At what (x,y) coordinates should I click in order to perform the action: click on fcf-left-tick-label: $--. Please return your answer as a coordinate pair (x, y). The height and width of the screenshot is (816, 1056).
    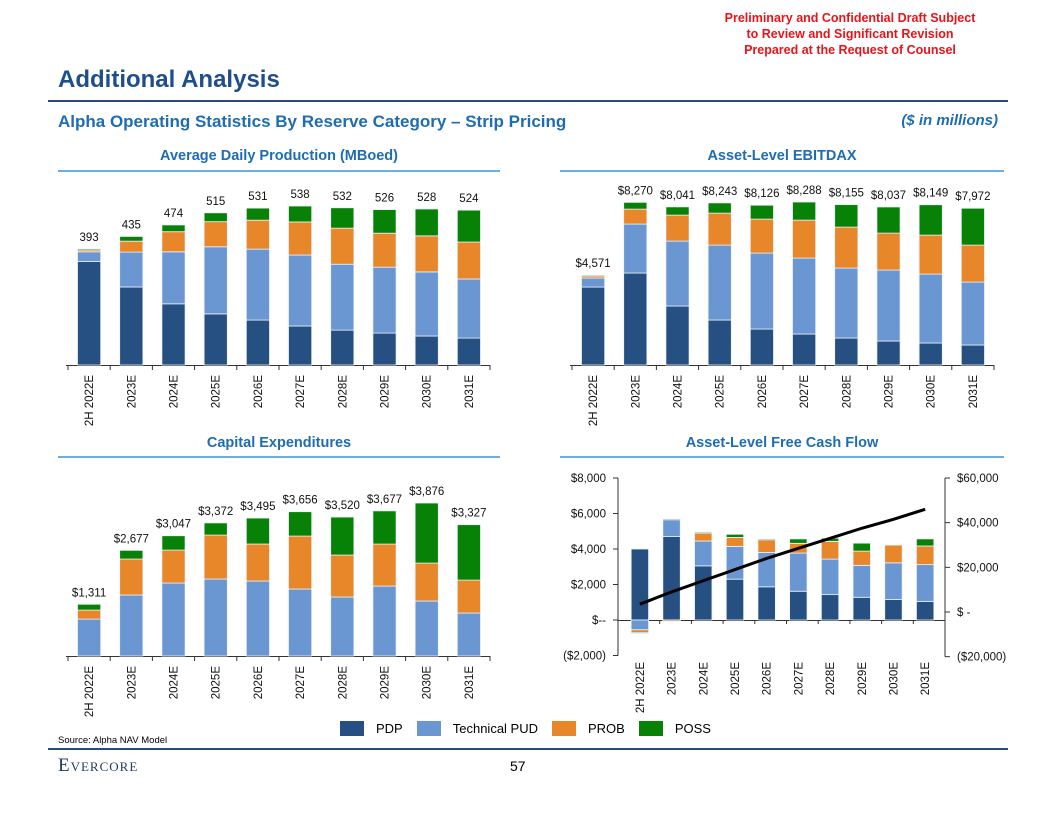
    Looking at the image, I should click on (599, 621).